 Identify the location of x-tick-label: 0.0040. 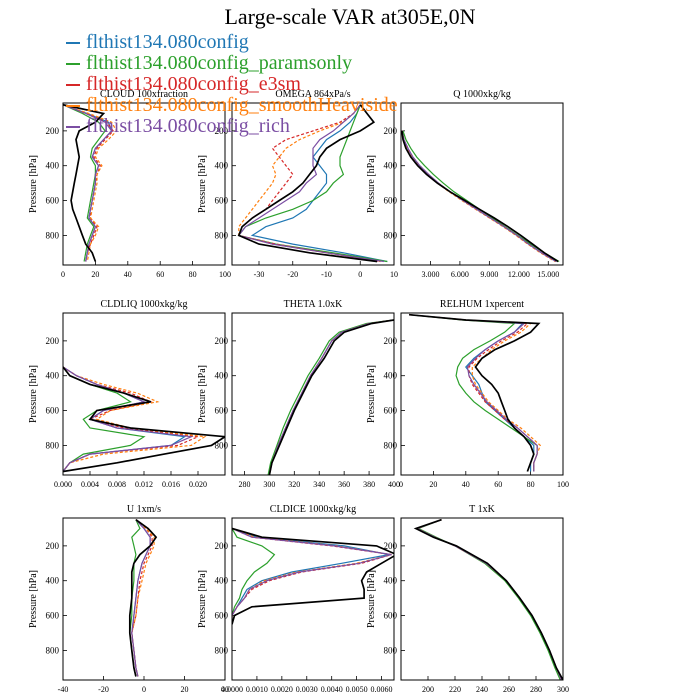
(332, 689).